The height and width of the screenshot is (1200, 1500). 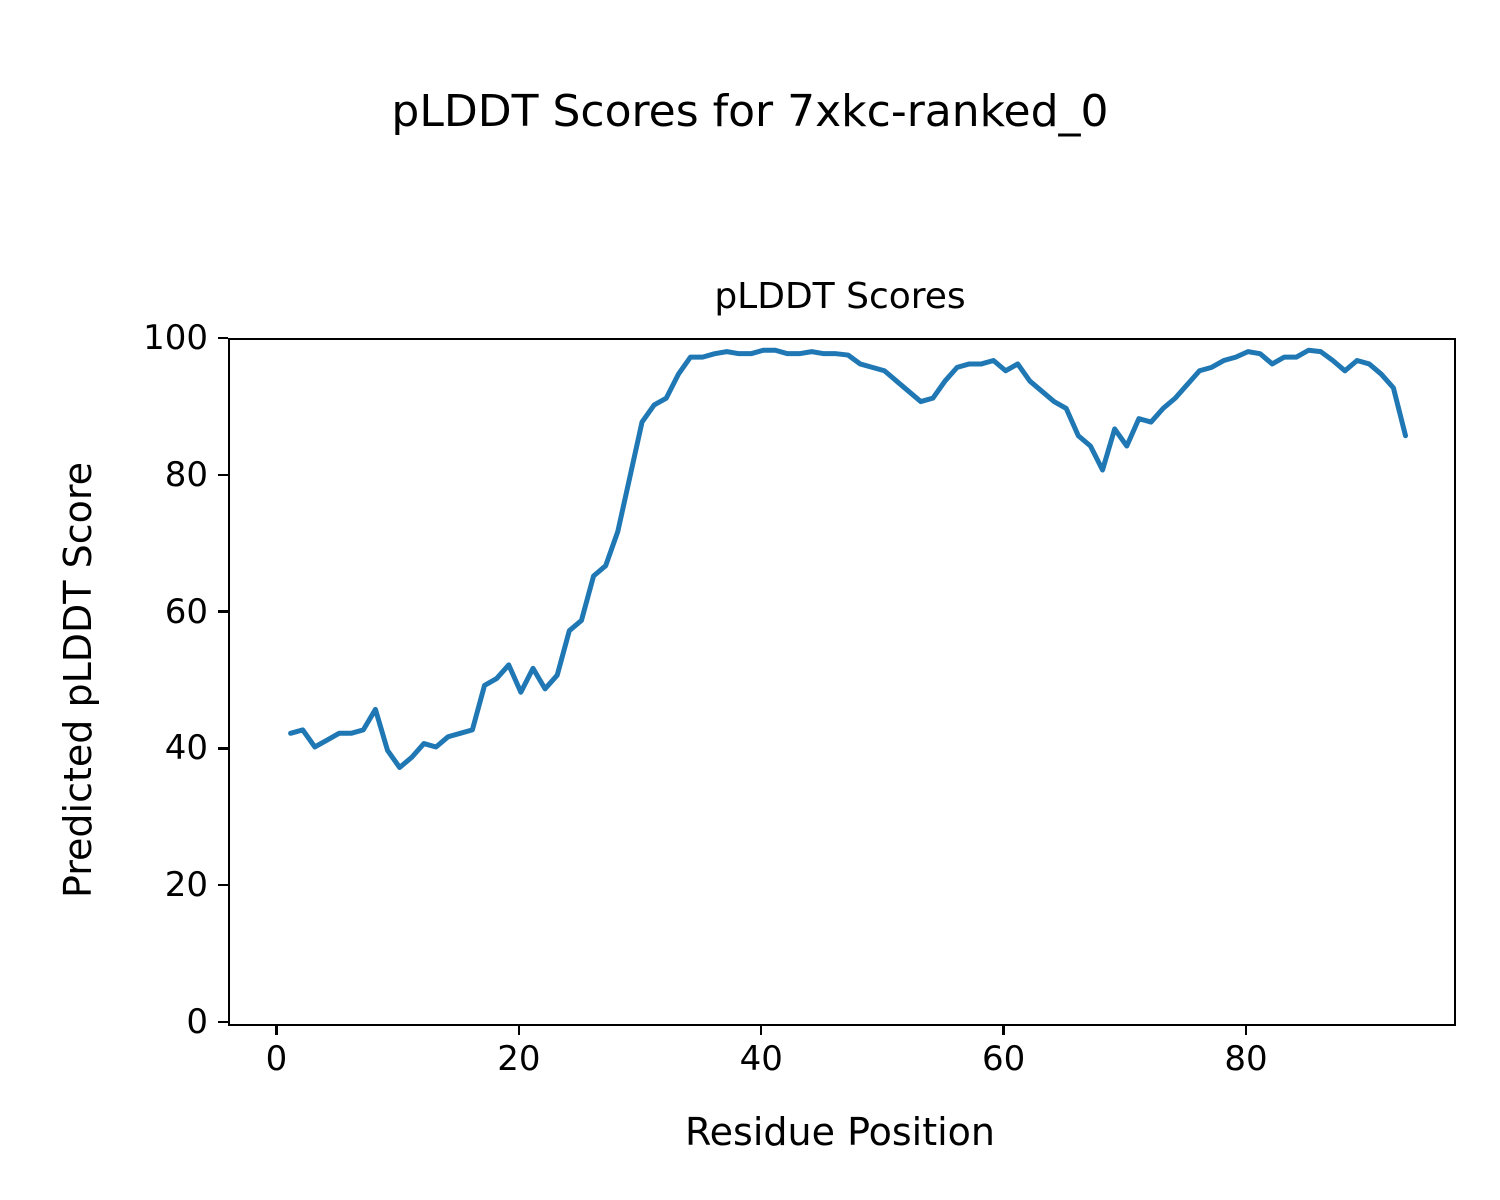 I want to click on y-tick-label: 80, so click(x=186, y=474).